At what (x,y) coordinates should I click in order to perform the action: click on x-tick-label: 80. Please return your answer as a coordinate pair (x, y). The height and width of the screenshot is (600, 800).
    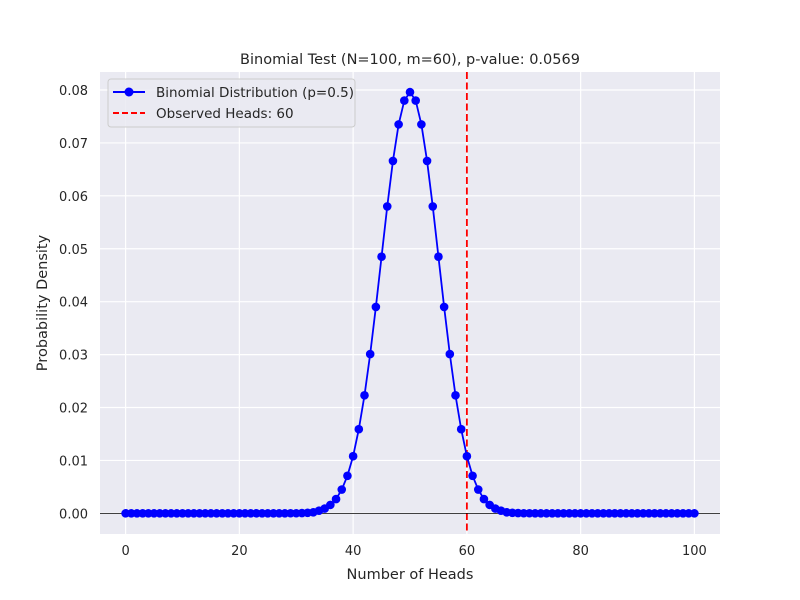
    Looking at the image, I should click on (580, 551).